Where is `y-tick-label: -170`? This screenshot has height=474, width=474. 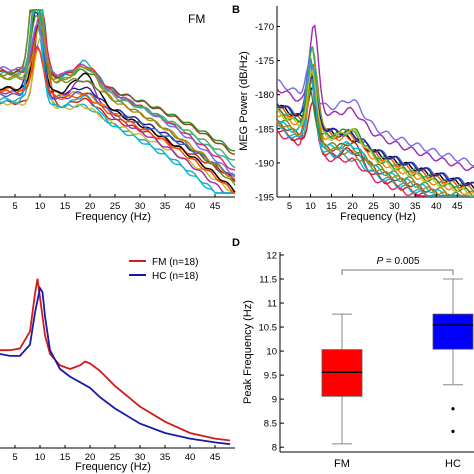
y-tick-label: -170 is located at coordinates (264, 27).